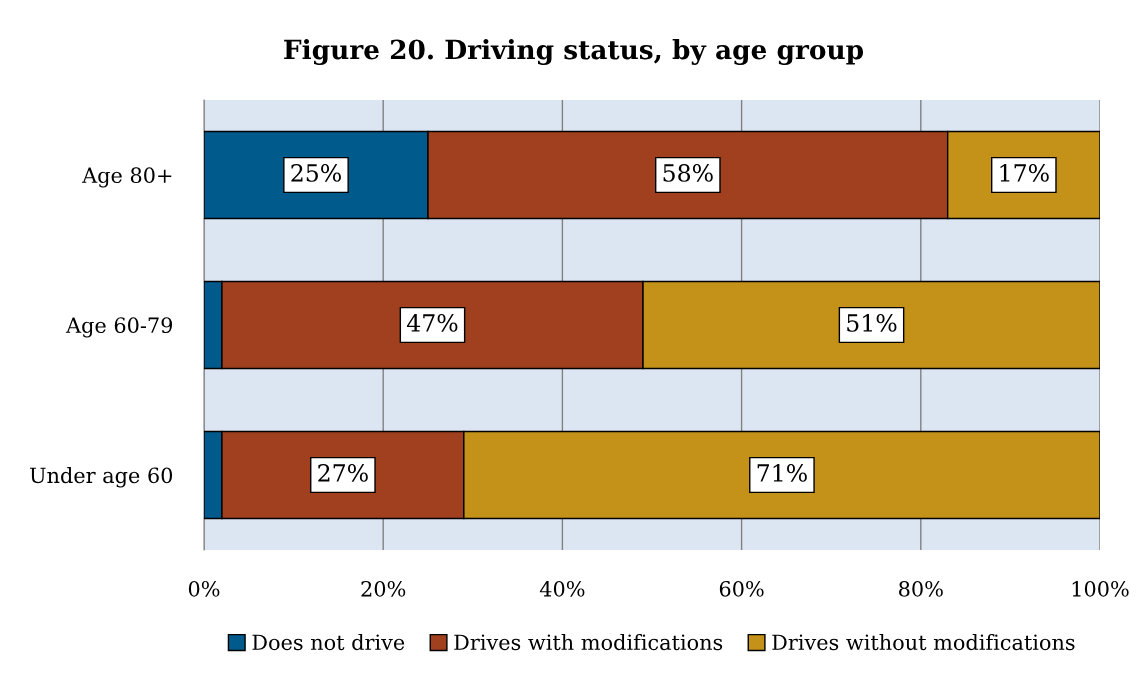 The image size is (1147, 673). What do you see at coordinates (921, 588) in the screenshot?
I see `x-tick-label: 80%` at bounding box center [921, 588].